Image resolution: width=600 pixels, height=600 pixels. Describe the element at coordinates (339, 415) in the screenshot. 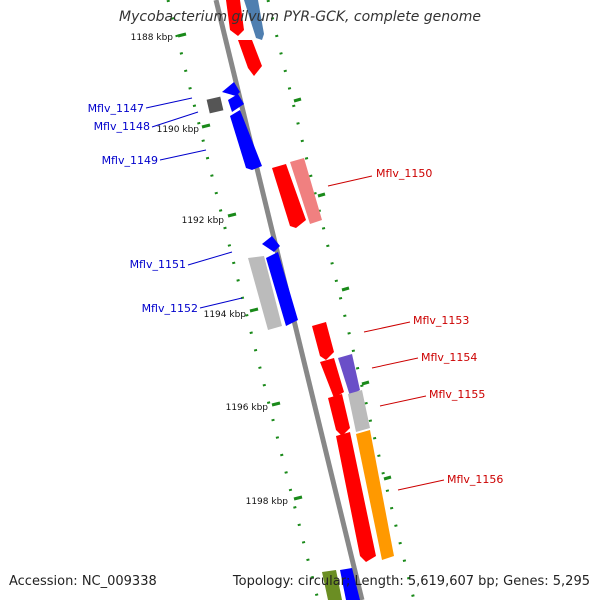

I see `gene-arrow-mflv1155` at that location.